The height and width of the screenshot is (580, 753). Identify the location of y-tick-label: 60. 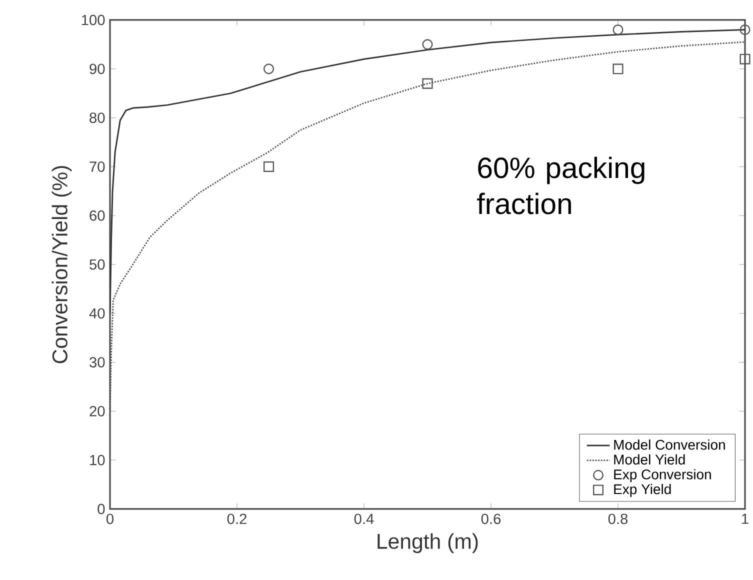
(97, 215).